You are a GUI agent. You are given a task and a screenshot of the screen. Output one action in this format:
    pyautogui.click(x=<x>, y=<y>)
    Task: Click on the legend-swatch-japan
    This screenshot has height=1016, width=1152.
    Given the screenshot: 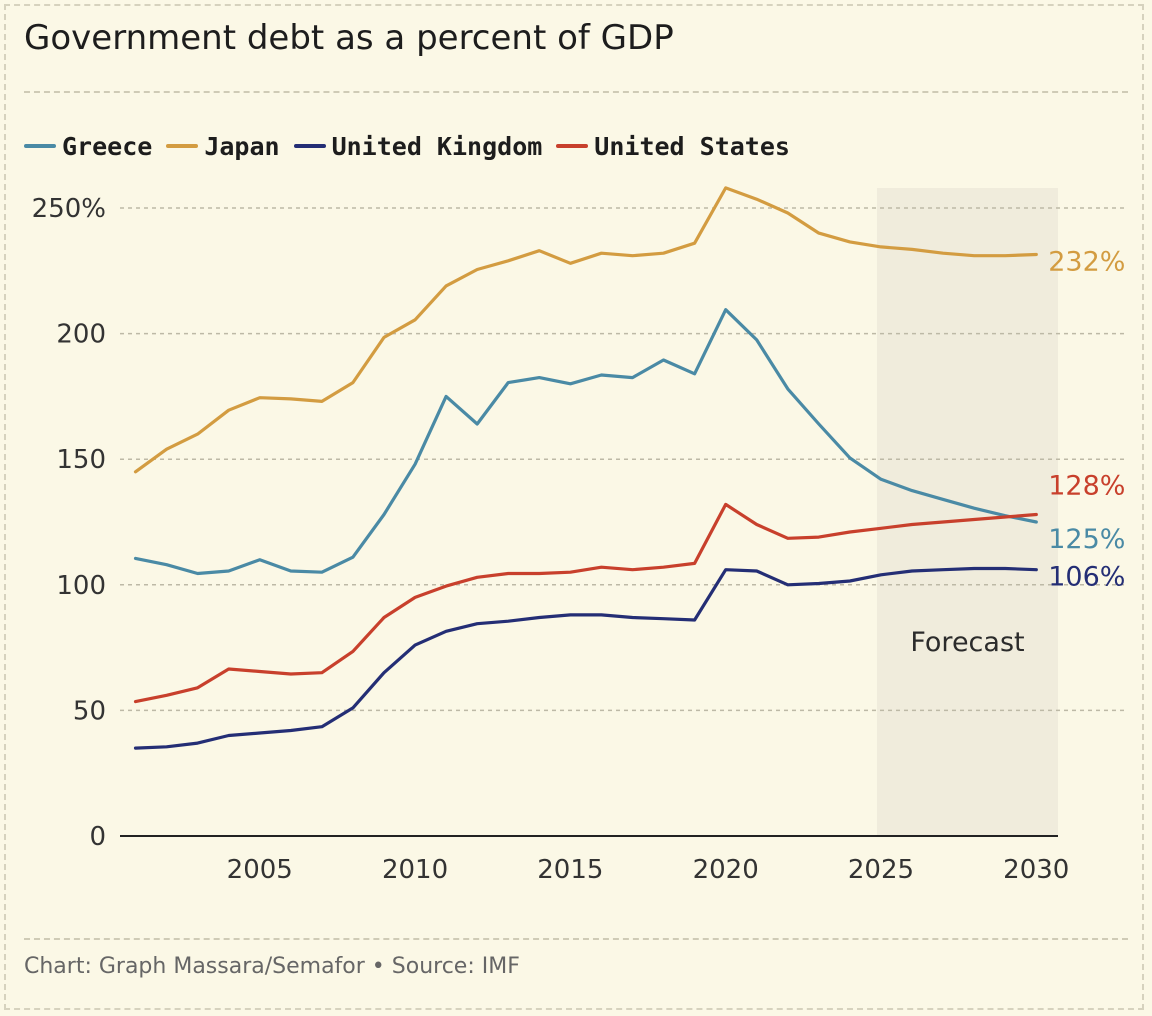 What is the action you would take?
    pyautogui.click(x=182, y=146)
    